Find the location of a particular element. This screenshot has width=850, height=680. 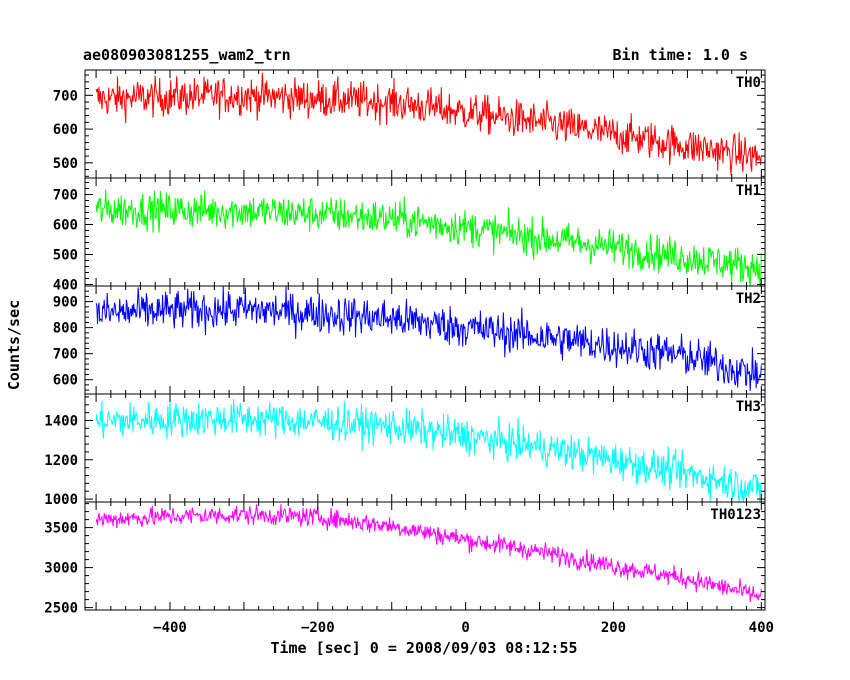

y-tick-label: 1400 is located at coordinates (61, 422).